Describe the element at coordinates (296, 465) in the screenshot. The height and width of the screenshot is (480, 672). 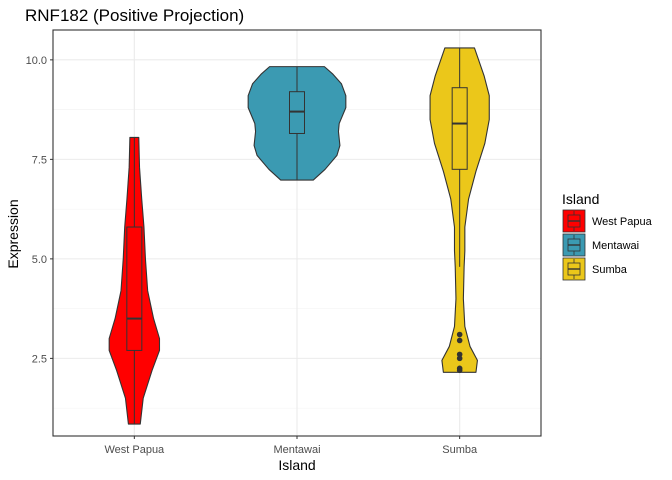
I see `x-axis-title: Island` at that location.